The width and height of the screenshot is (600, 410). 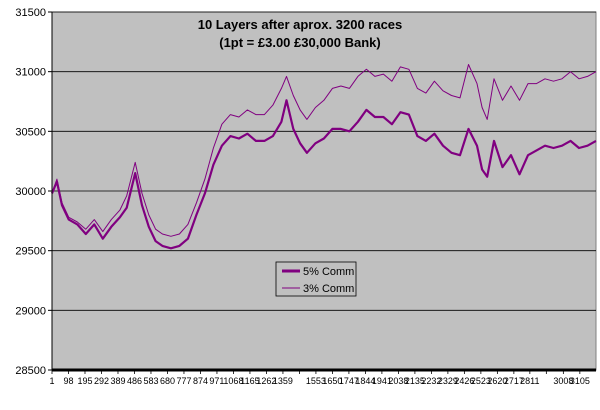 I want to click on x-tick-label: 3008, so click(x=563, y=381).